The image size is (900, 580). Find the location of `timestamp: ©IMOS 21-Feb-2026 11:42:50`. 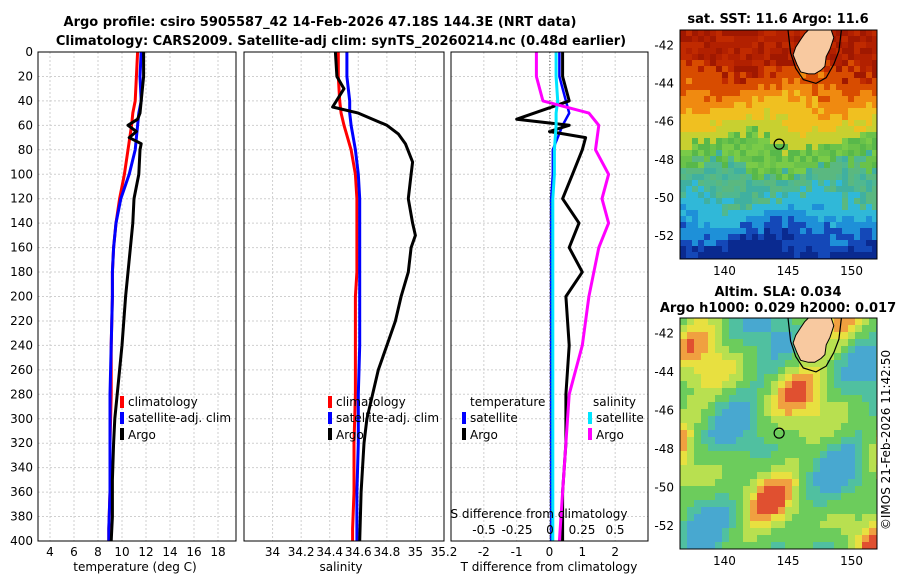

timestamp: ©IMOS 21-Feb-2026 11:42:50 is located at coordinates (886, 440).